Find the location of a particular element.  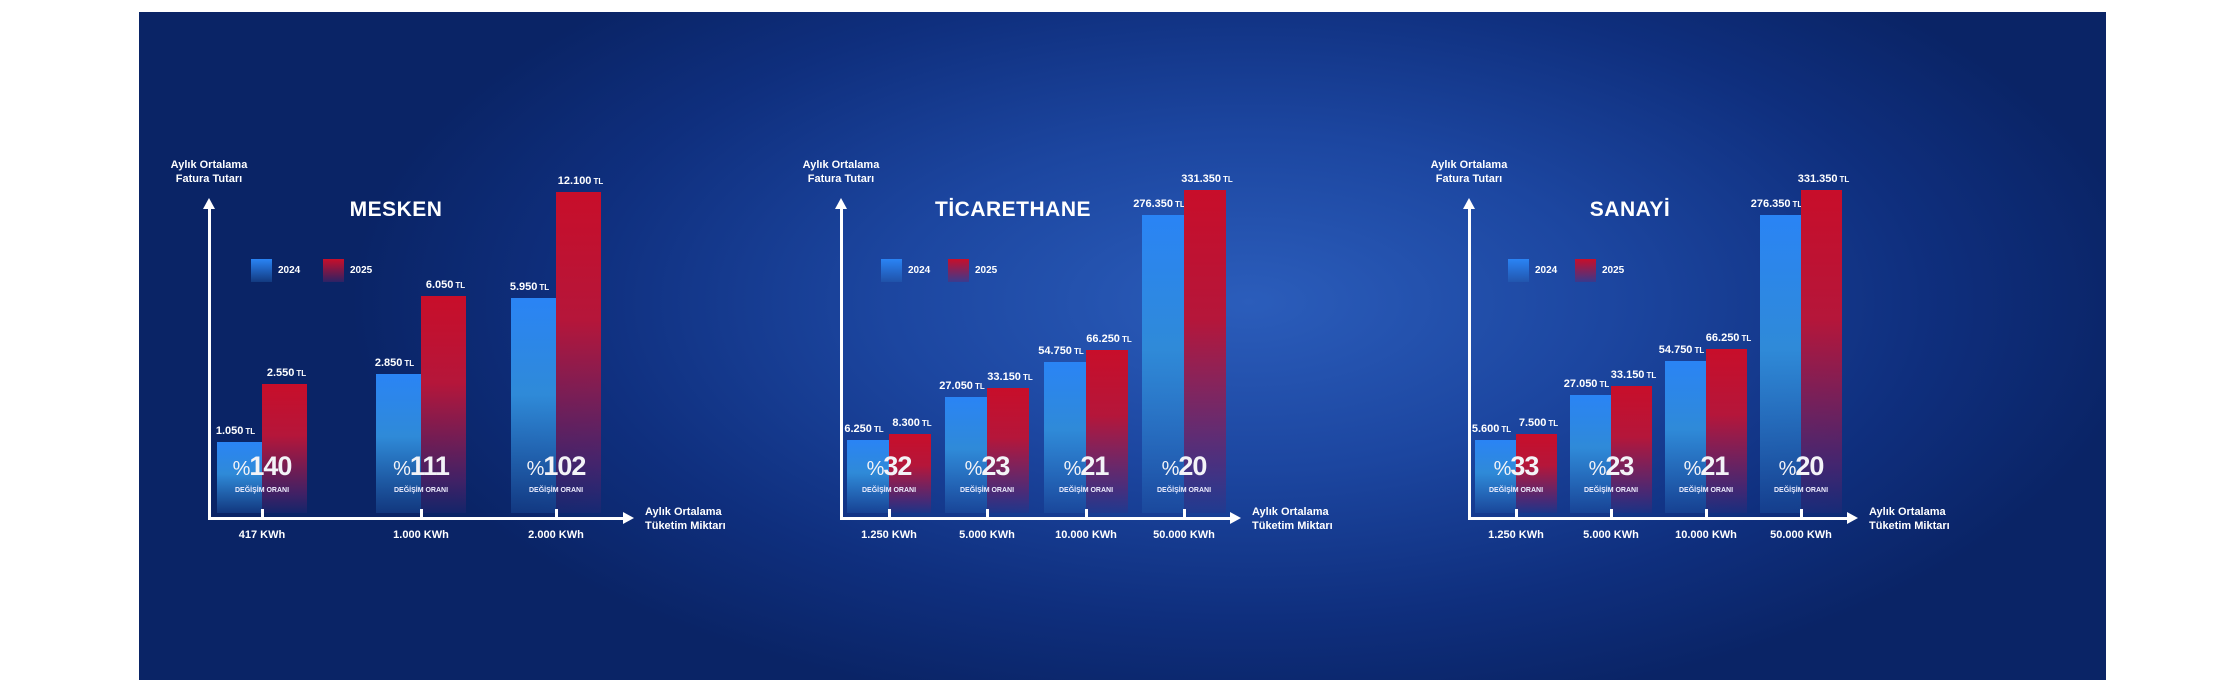

y-axis is located at coordinates (841, 363).